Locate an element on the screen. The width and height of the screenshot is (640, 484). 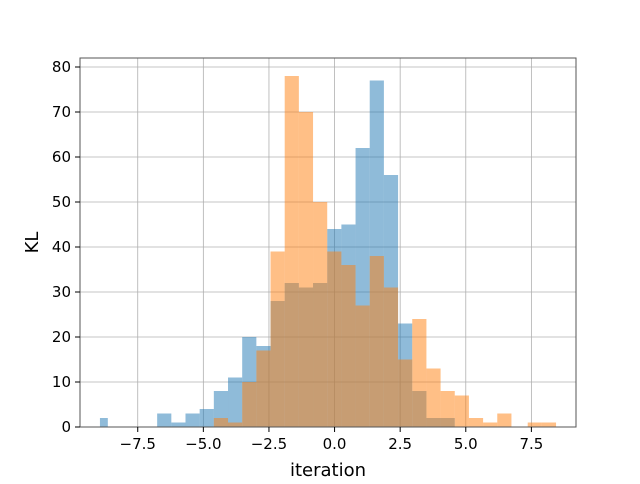
x-tick-label: −5.0 is located at coordinates (203, 444).